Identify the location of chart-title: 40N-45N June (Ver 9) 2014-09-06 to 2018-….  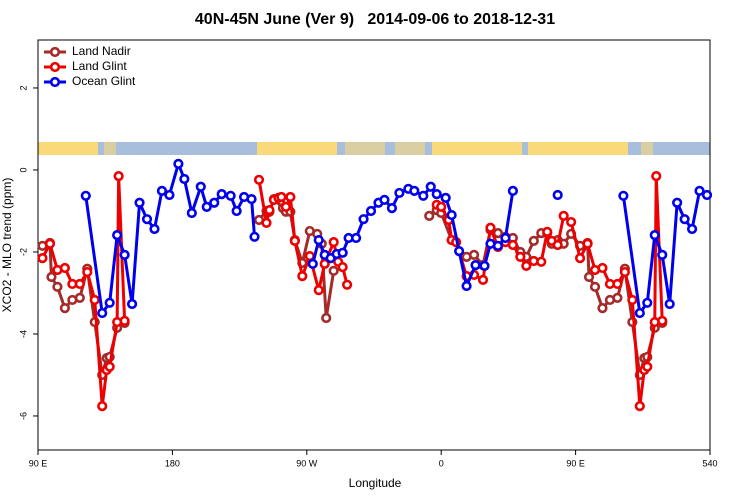
(375, 19).